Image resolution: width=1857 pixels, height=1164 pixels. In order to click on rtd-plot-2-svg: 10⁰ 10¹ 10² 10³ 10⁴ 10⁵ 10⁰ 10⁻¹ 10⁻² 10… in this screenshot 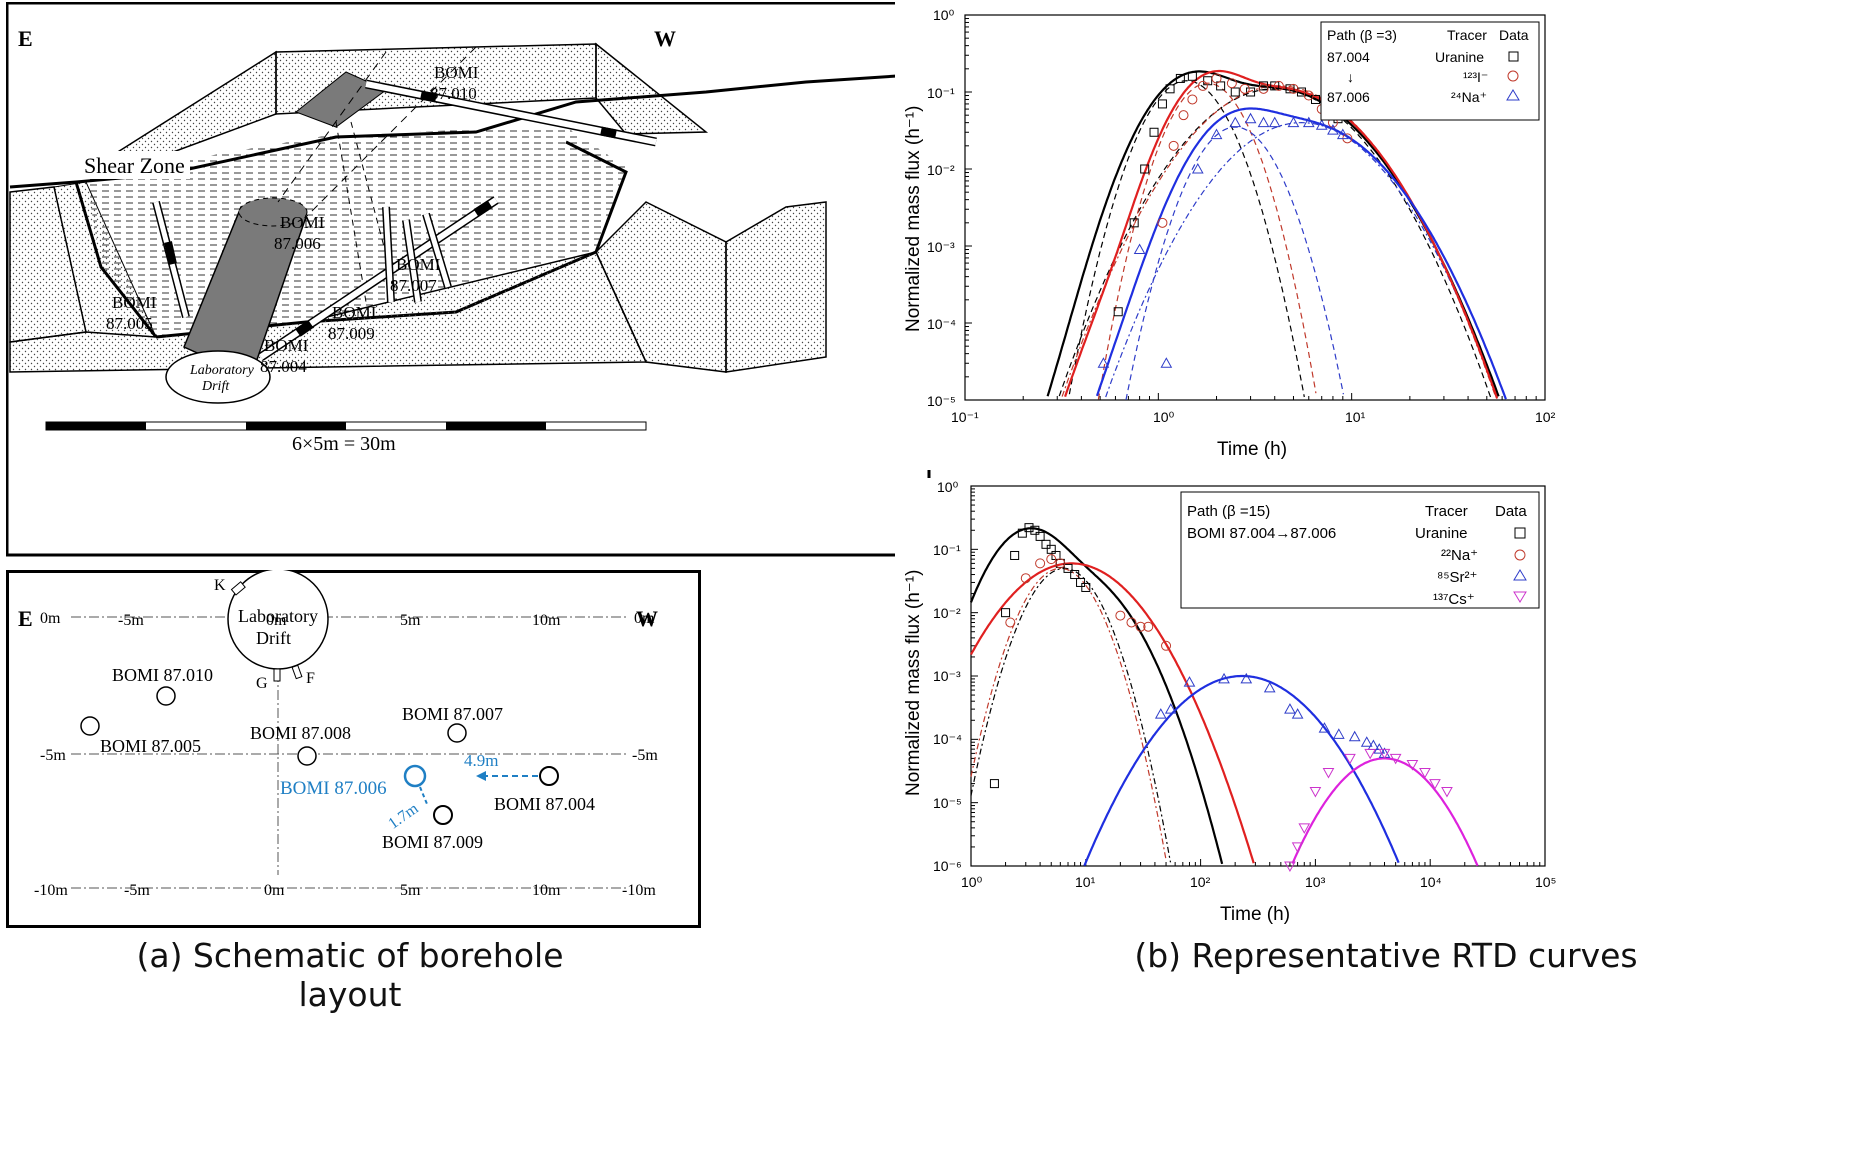, I will do `click(1229, 702)`.